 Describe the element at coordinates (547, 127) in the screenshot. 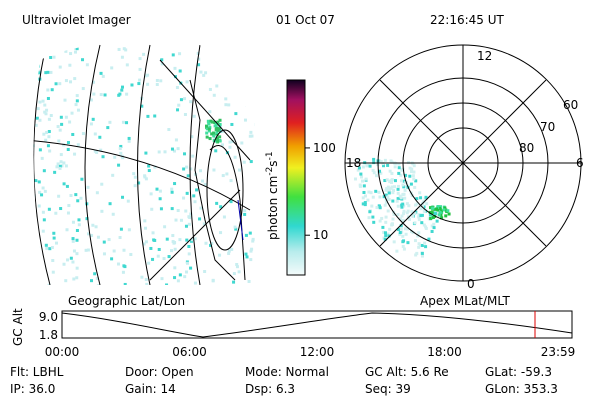

I see `lat-label: 70` at that location.